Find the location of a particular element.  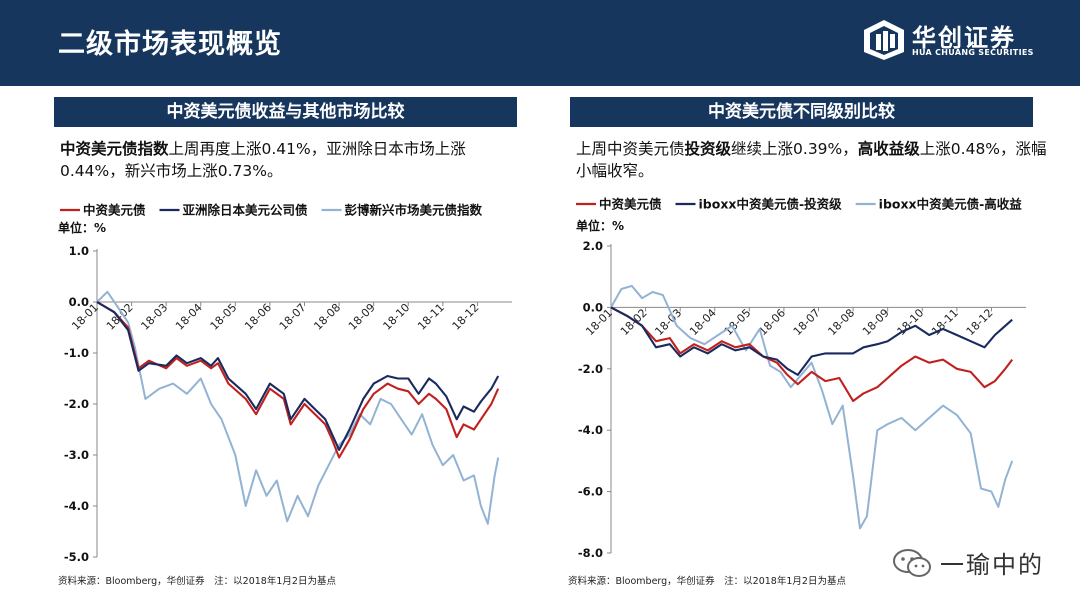

logo-cube-icon is located at coordinates (884, 40).